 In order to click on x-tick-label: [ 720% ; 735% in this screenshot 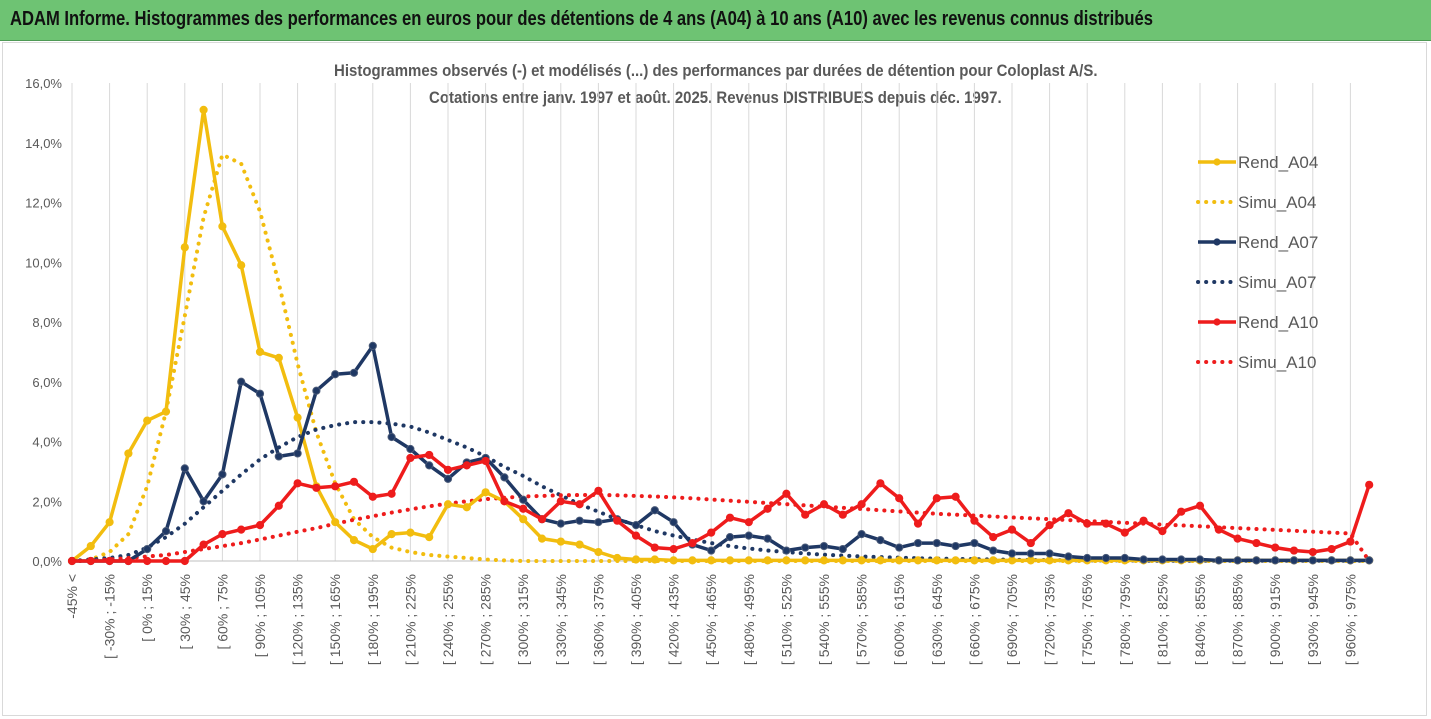, I will do `click(1050, 619)`.